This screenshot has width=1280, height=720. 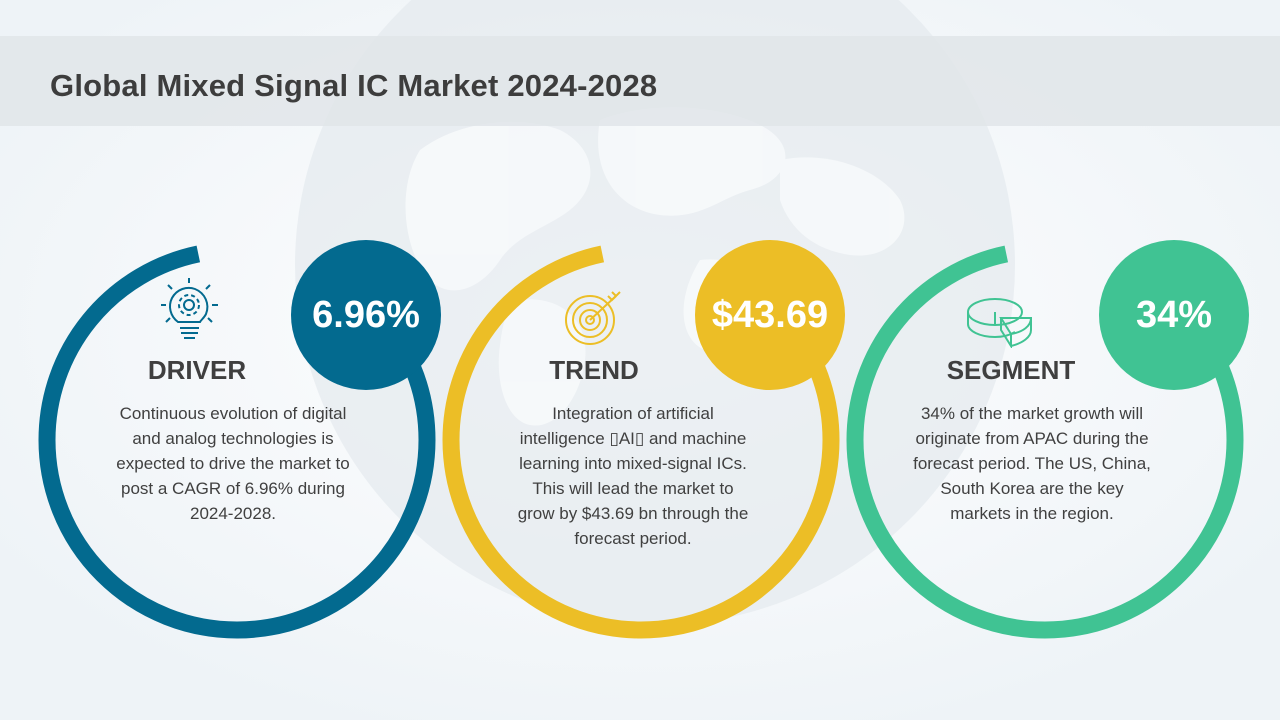 What do you see at coordinates (594, 370) in the screenshot?
I see `trend-heading: TREND` at bounding box center [594, 370].